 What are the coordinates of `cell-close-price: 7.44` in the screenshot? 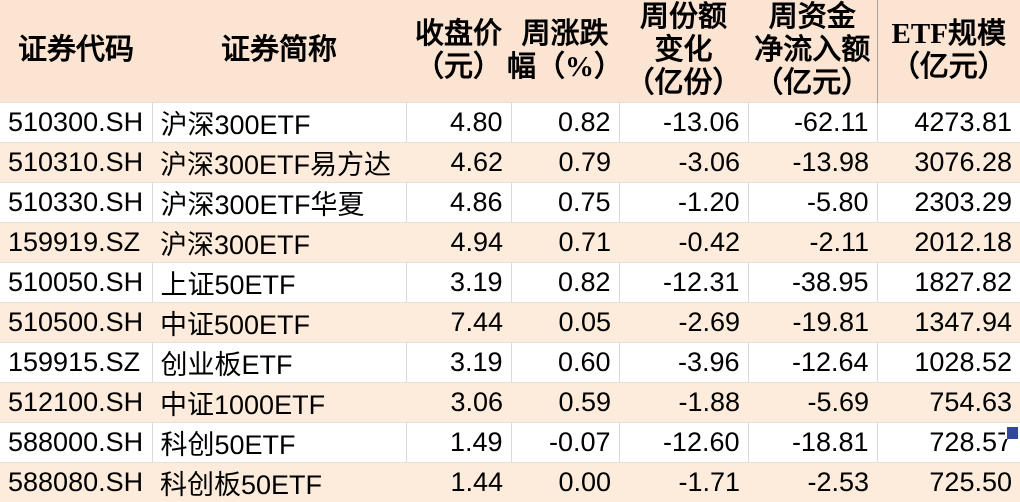 It's located at (458, 322).